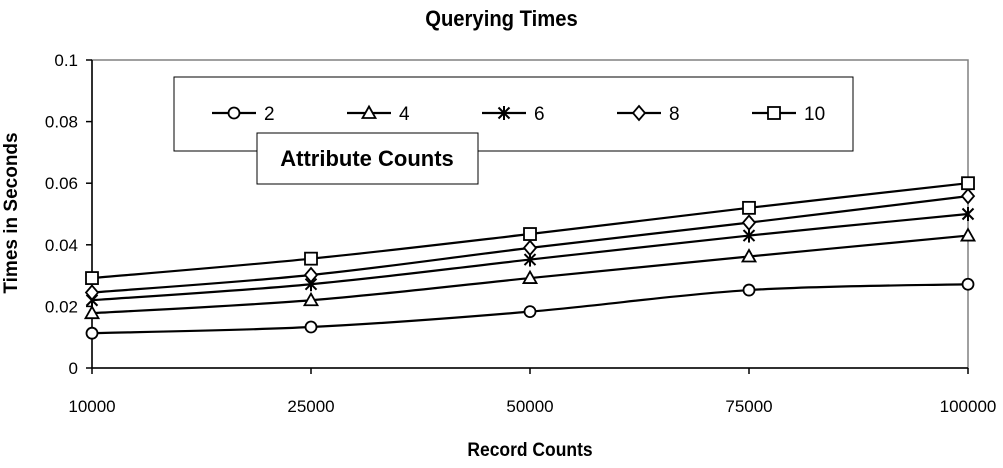 Image resolution: width=1003 pixels, height=468 pixels. I want to click on y-tick-label: 0, so click(73, 368).